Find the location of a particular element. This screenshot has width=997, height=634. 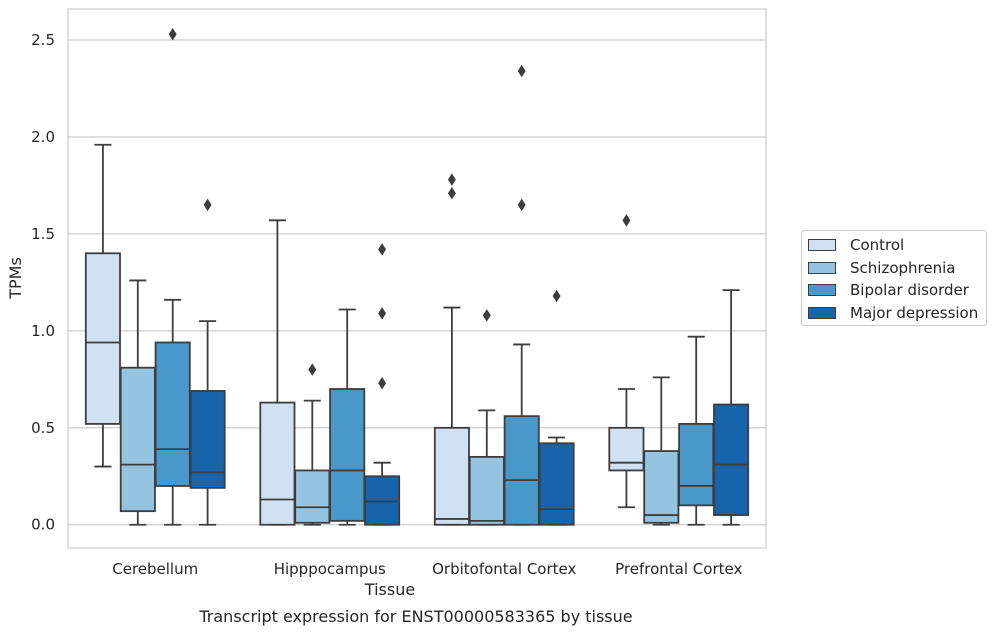

legend-item-bipolar-disorder: Bipolar disorder is located at coordinates (888, 290).